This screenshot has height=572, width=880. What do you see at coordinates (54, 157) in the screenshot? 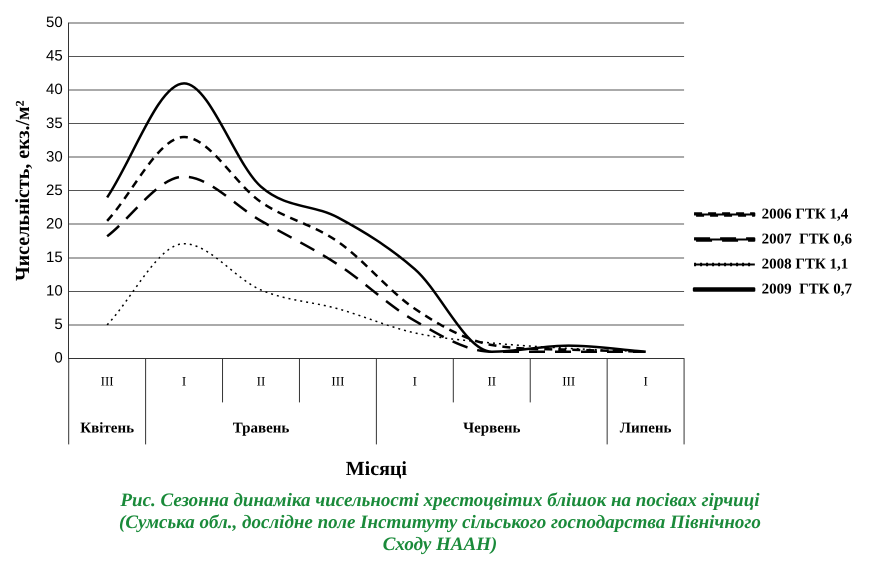
I see `y-tick-label: 30` at bounding box center [54, 157].